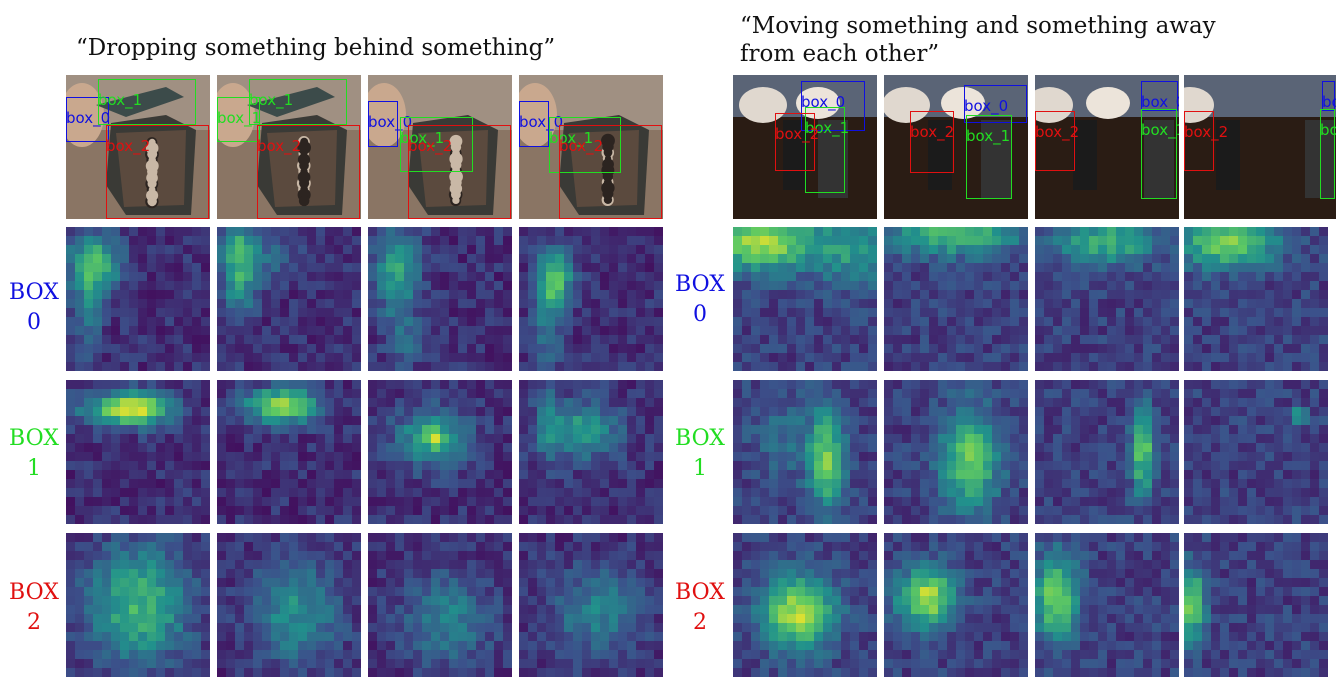  I want to click on right-panel-caption-line2: from each other”, so click(840, 54).